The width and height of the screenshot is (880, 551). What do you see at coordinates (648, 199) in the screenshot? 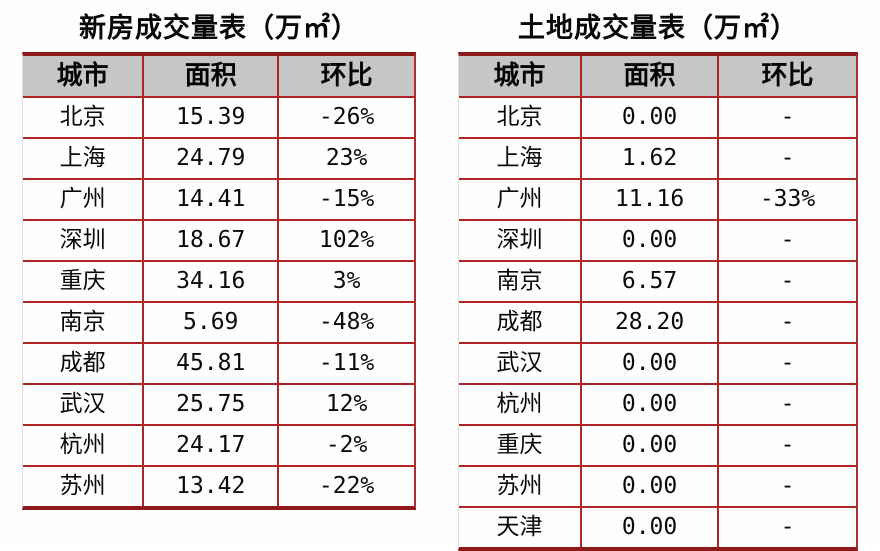
I see `area-cell: 11.16` at bounding box center [648, 199].